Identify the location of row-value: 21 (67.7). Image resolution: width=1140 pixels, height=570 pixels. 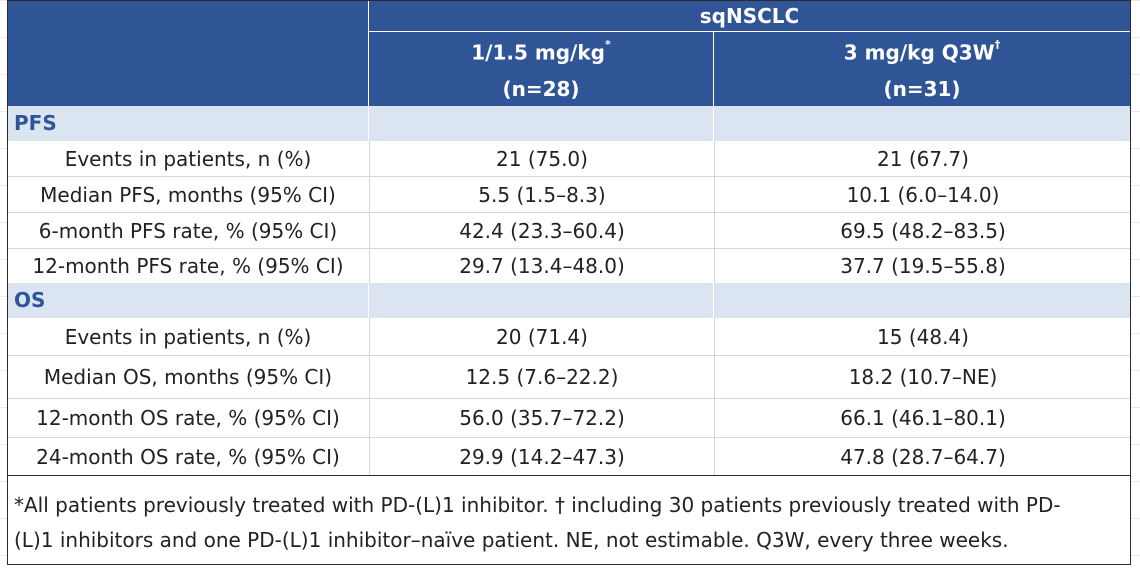
(922, 158).